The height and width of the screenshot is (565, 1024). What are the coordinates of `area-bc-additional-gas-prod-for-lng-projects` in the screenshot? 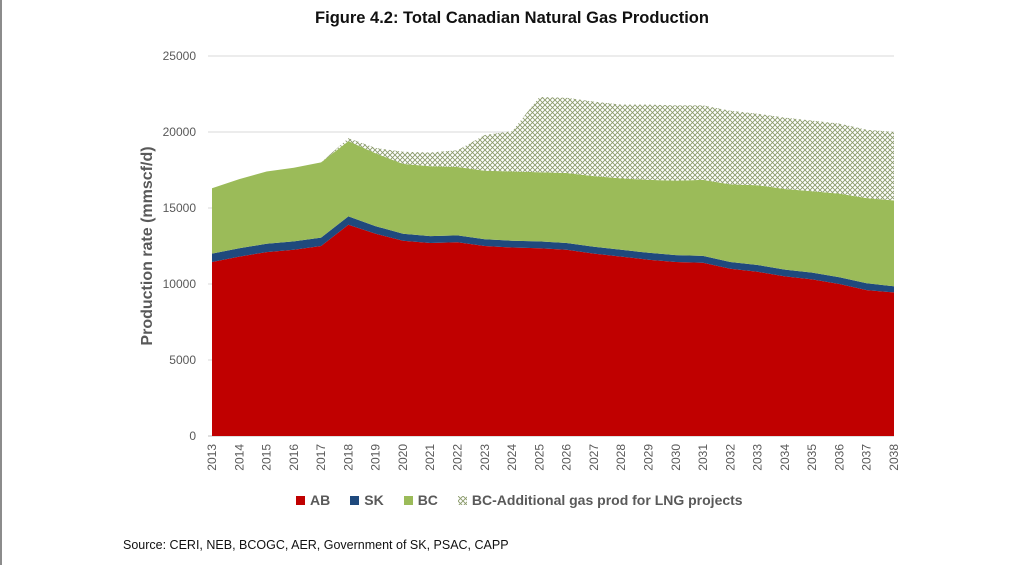 It's located at (553, 149).